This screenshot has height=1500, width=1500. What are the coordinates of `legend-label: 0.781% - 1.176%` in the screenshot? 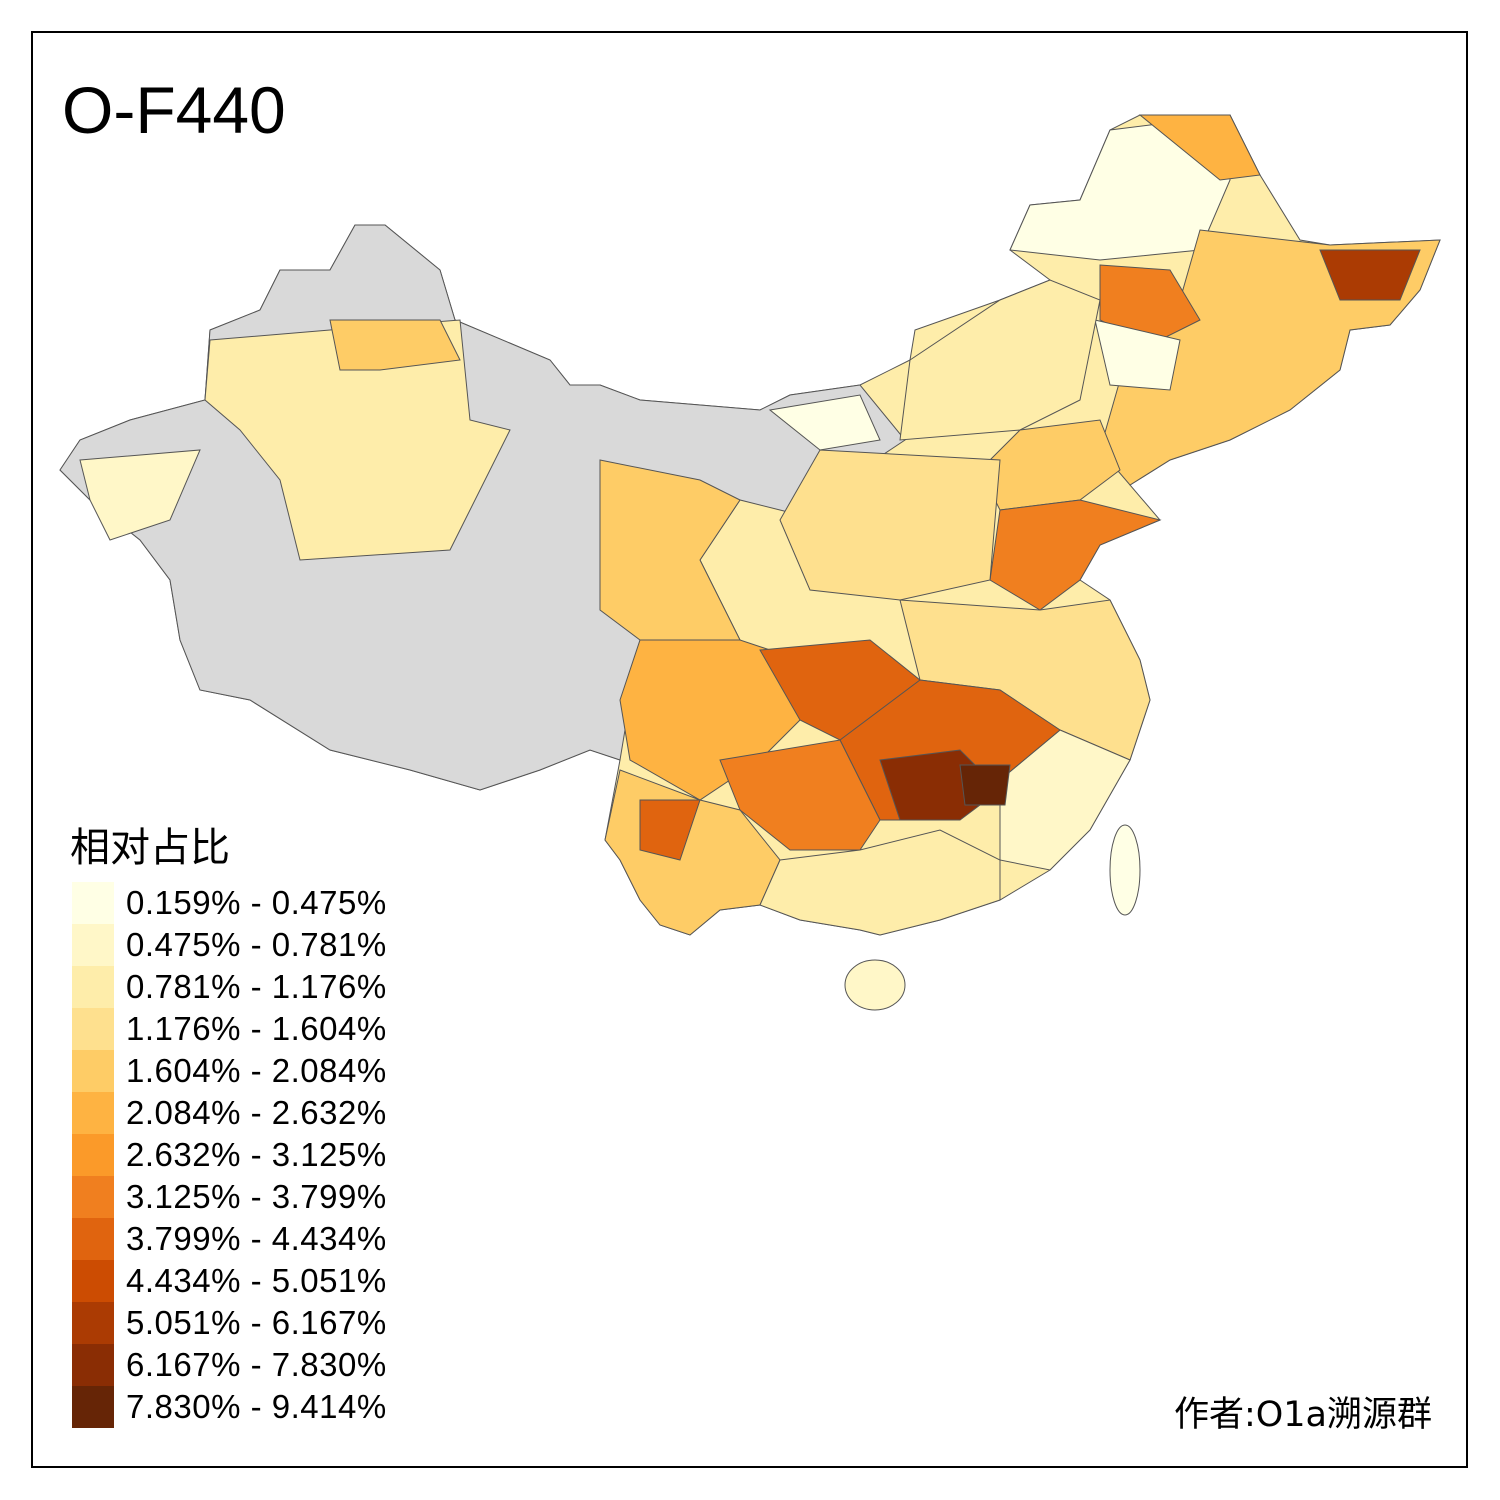 It's located at (256, 986).